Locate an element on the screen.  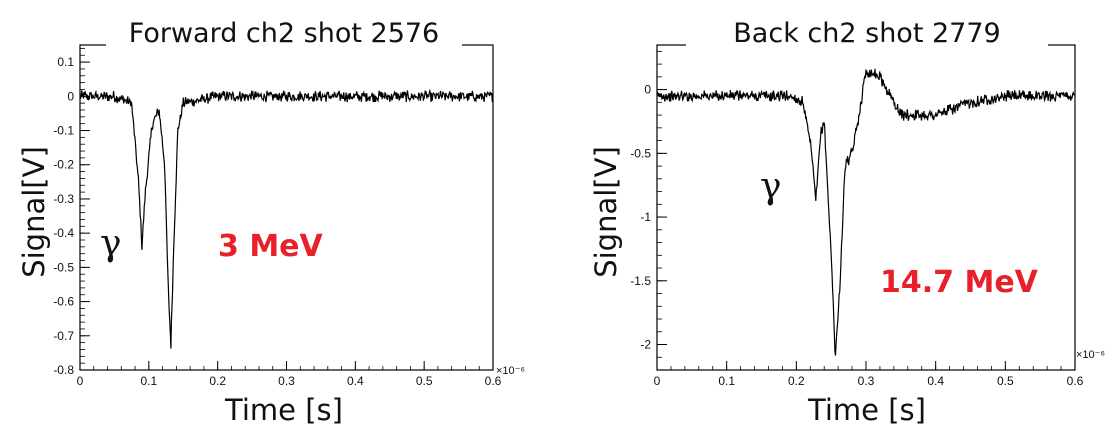
y-tick-label: 0.1 is located at coordinates (65, 62).